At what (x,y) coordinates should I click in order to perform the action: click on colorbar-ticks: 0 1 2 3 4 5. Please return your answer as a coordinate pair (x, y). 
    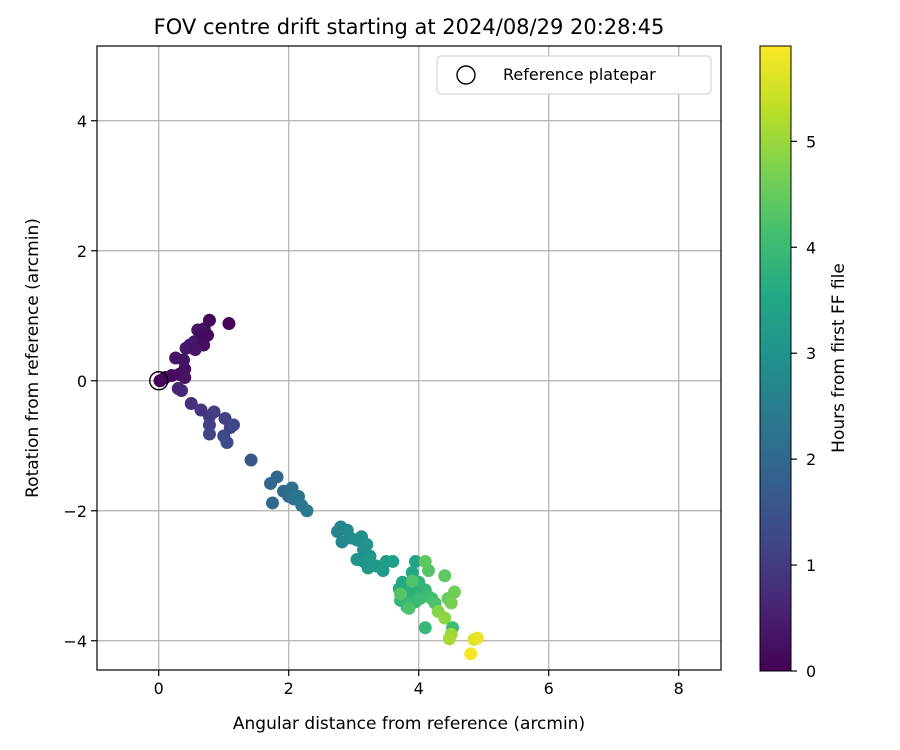
    Looking at the image, I should click on (803, 406).